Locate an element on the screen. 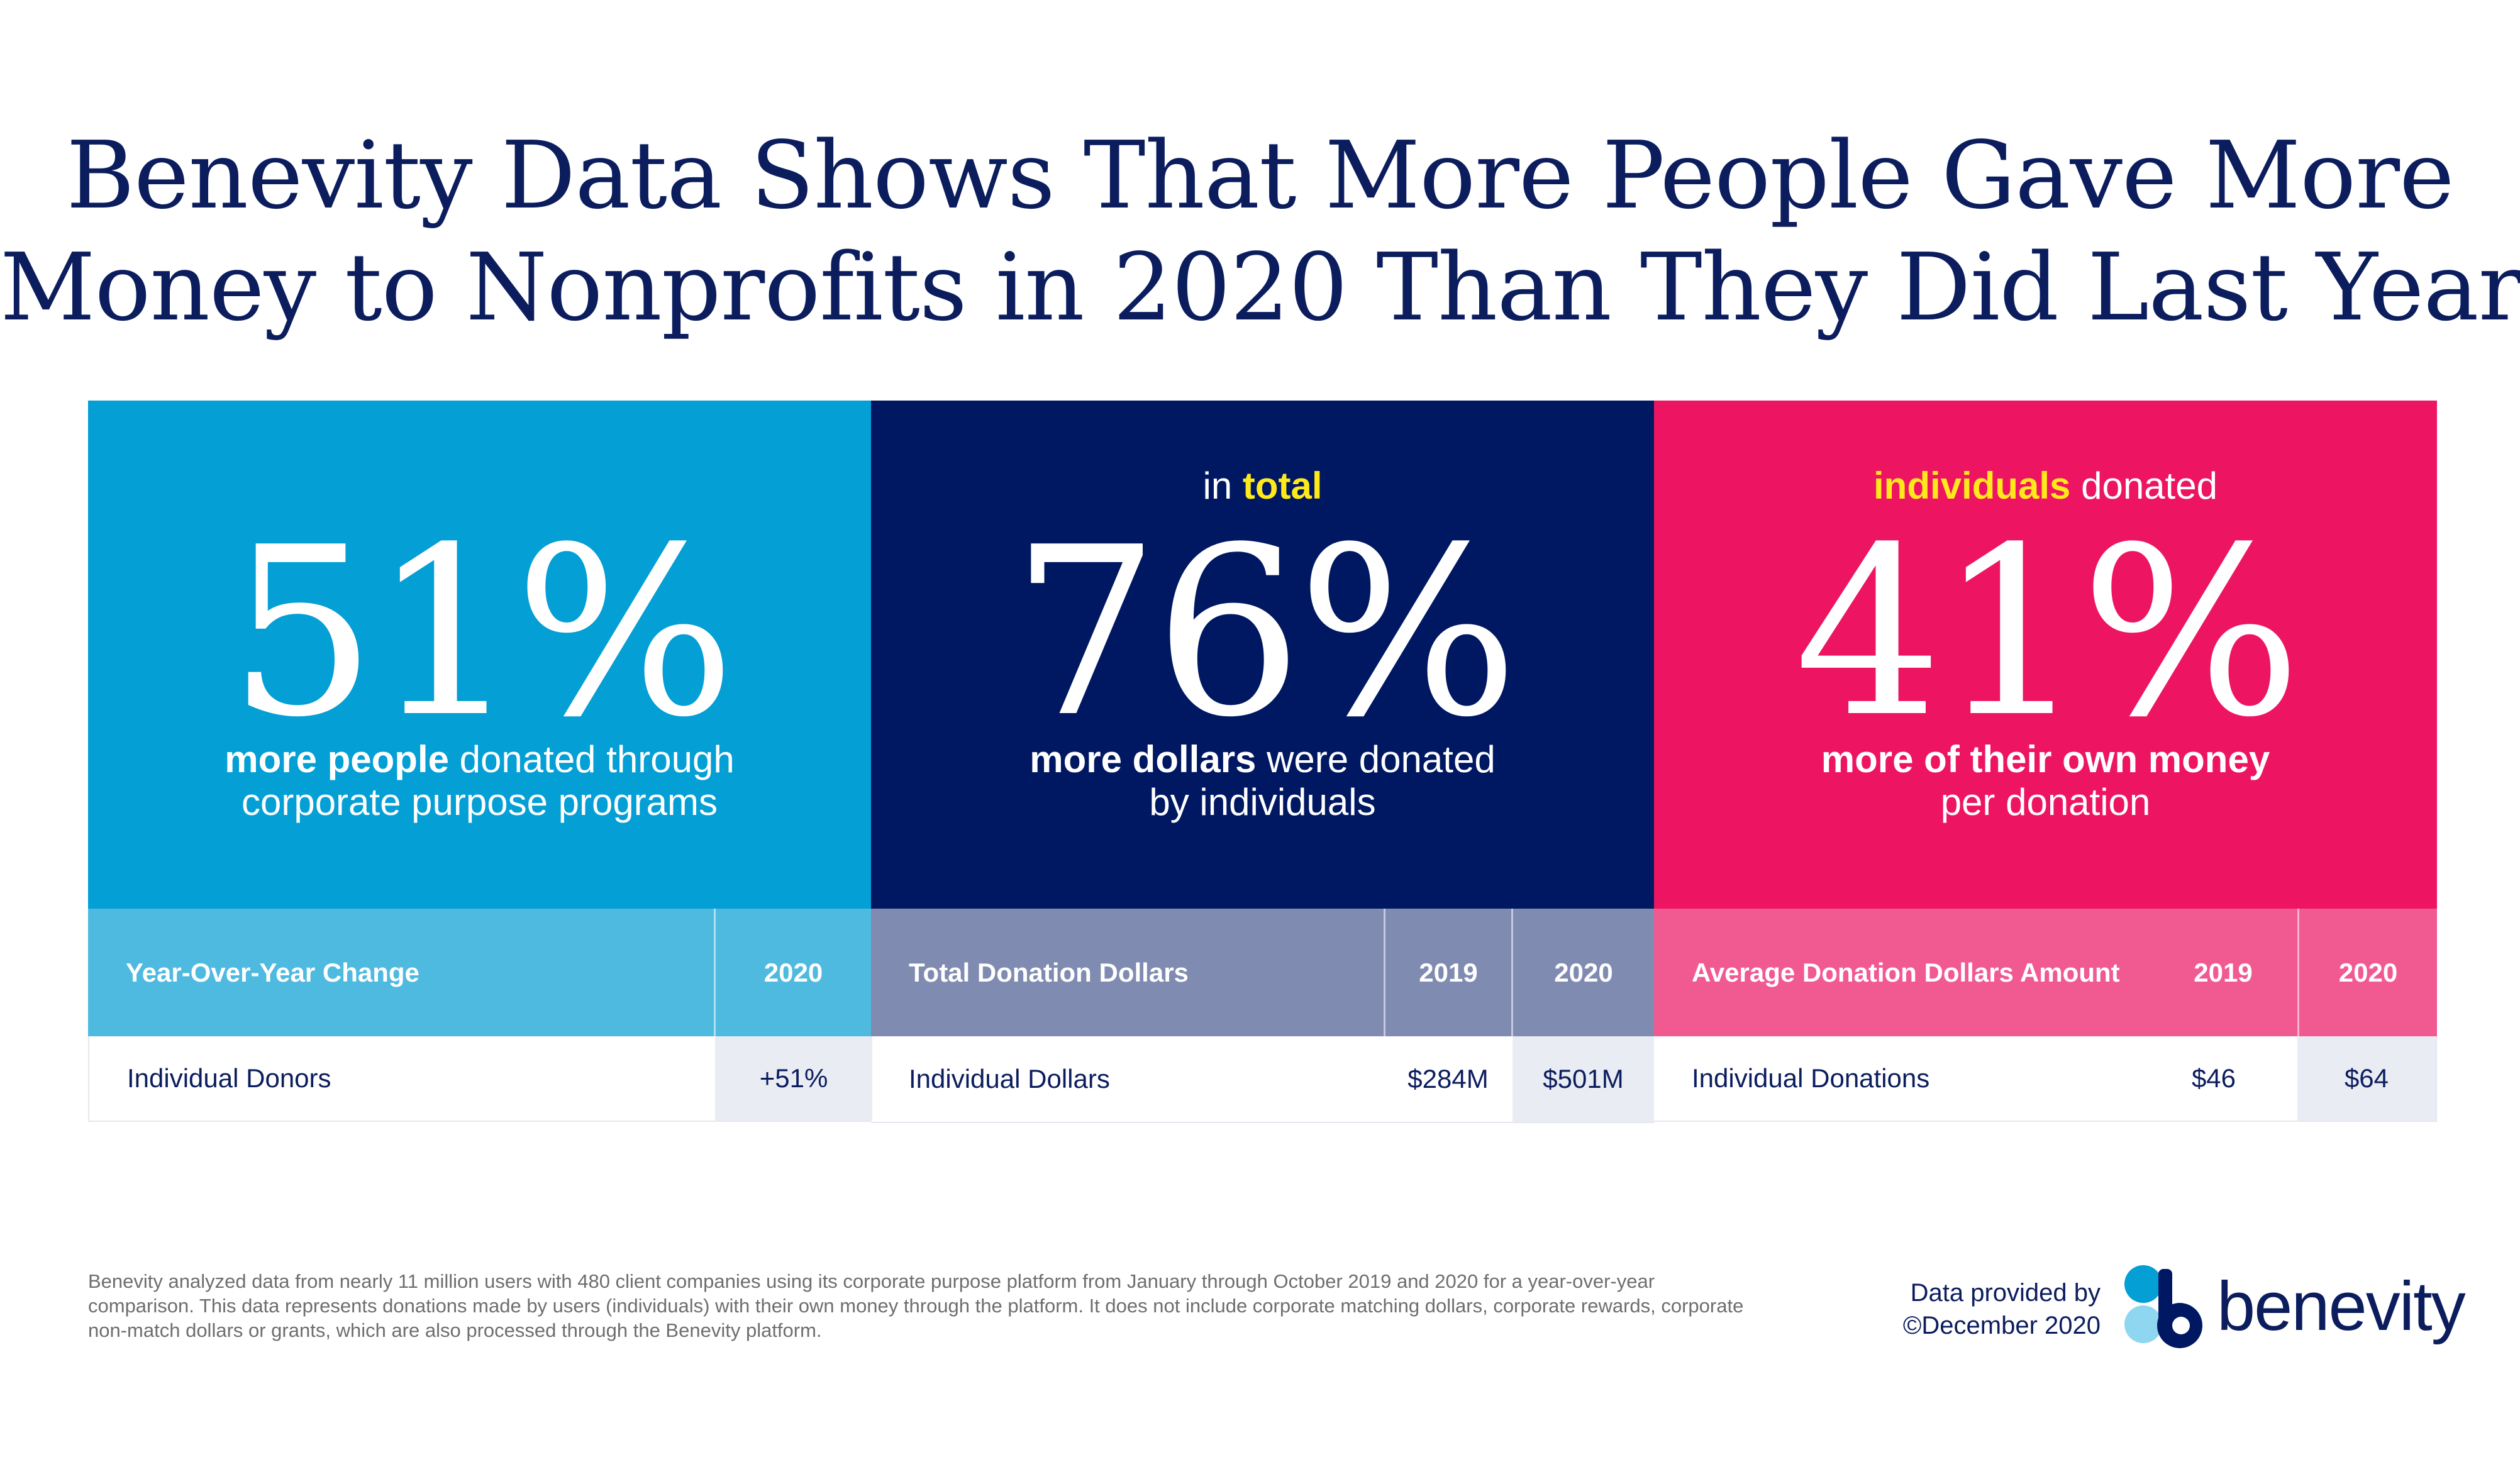 The height and width of the screenshot is (1462, 2520). stat-lead-highlight: total is located at coordinates (1282, 486).